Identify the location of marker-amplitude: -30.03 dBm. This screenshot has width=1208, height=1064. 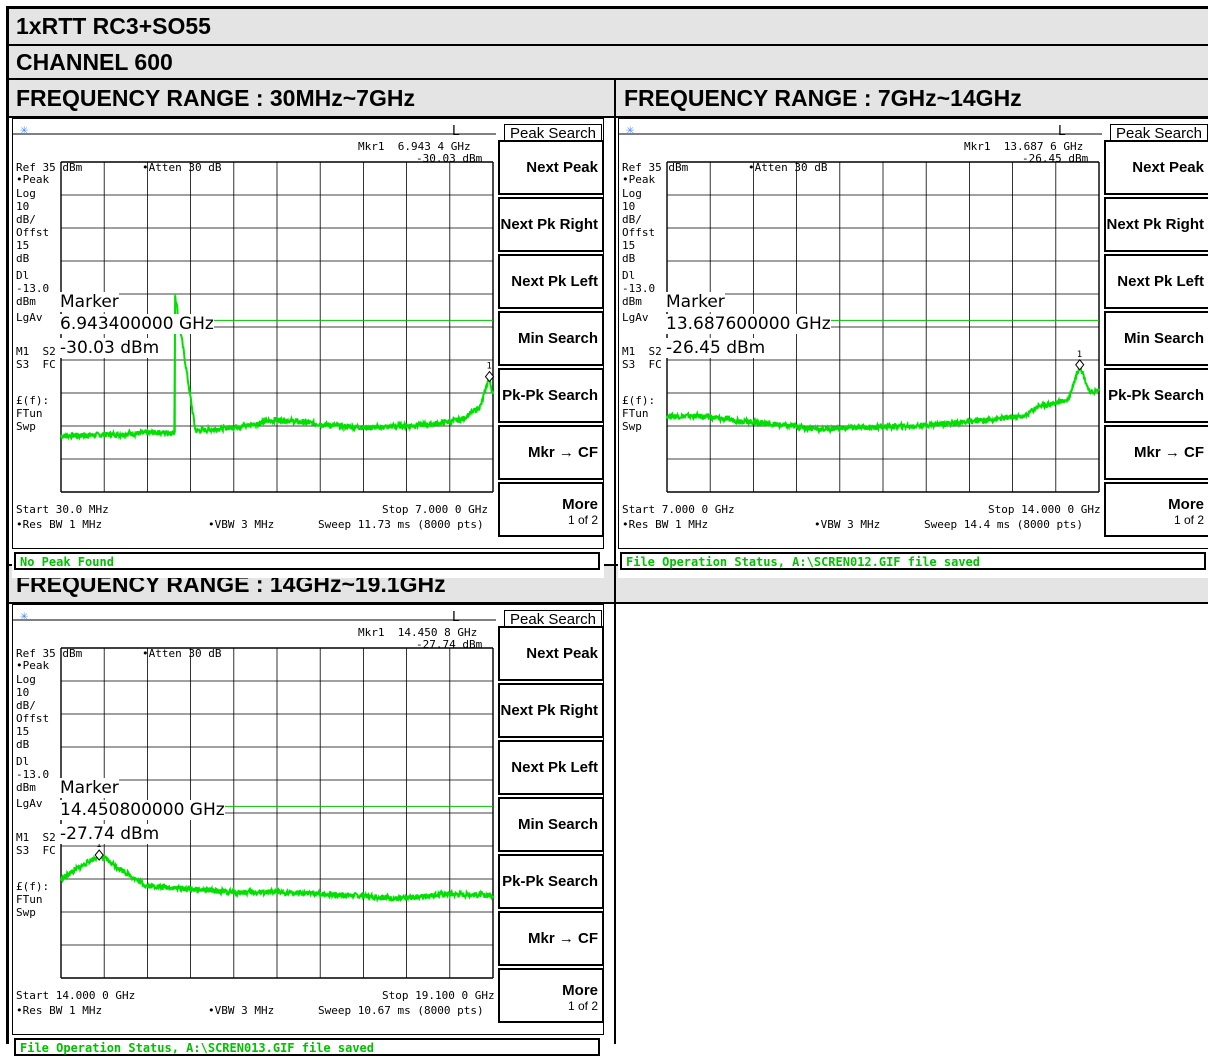
(109, 348).